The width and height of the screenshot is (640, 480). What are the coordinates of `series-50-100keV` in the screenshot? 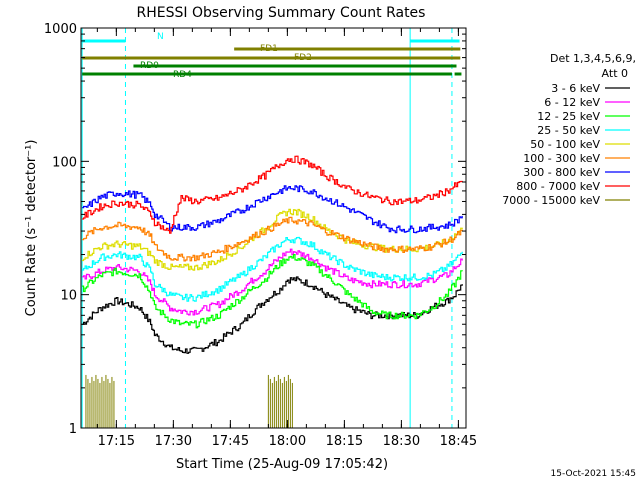 It's located at (272, 239).